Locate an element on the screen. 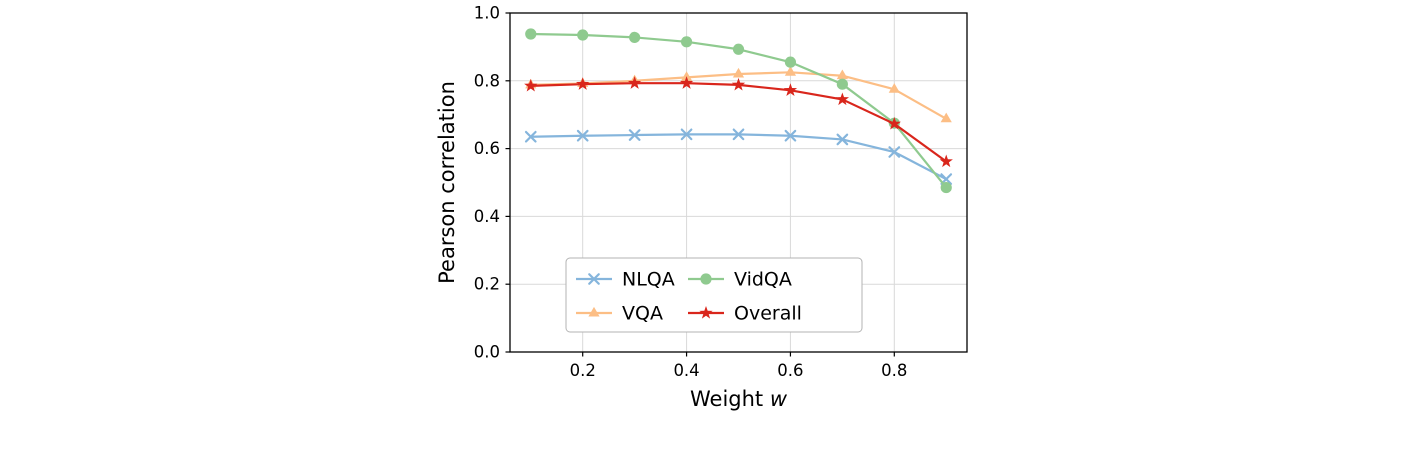 Image resolution: width=1410 pixels, height=467 pixels. legend-entry-overall: Overall is located at coordinates (745, 314).